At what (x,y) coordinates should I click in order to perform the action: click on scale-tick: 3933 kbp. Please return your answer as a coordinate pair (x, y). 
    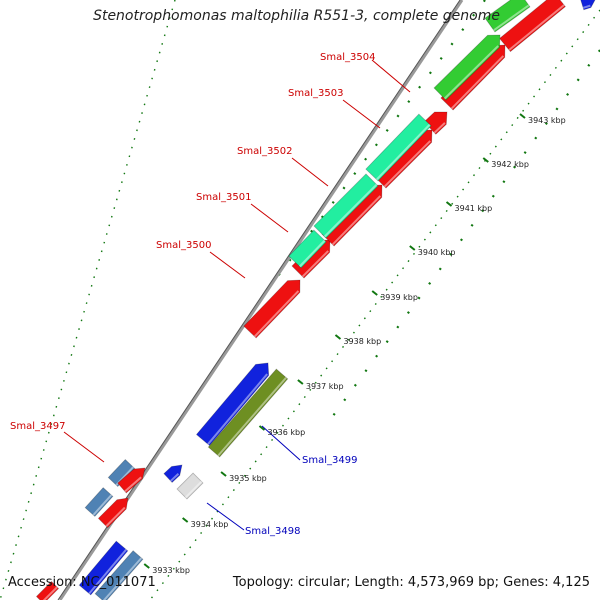
    Looking at the image, I should click on (166, 569).